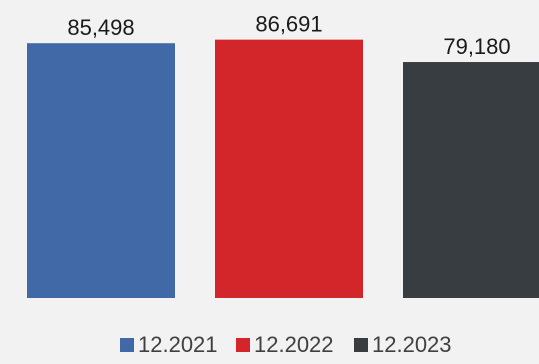 The image size is (539, 364). I want to click on data-label-12-2023: 79,180, so click(476, 46).